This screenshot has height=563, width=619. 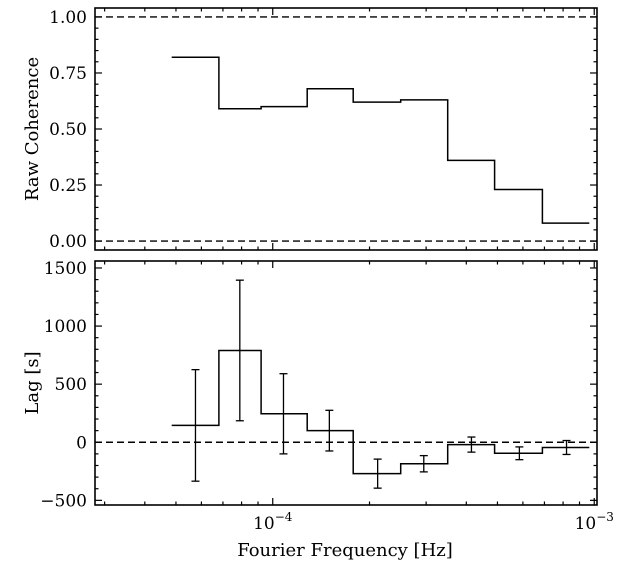 I want to click on coherence-y-tick-label: 0.00, so click(x=68, y=242).